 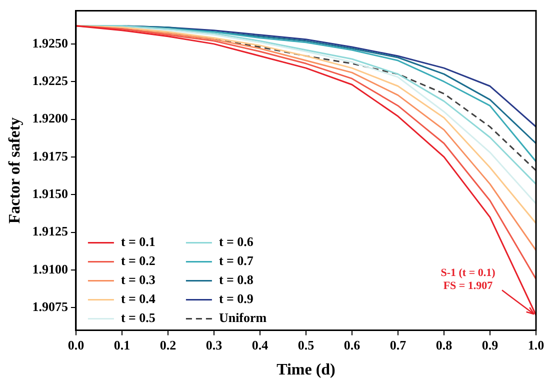 I want to click on legend-label: t = 0.9, so click(x=236, y=298).